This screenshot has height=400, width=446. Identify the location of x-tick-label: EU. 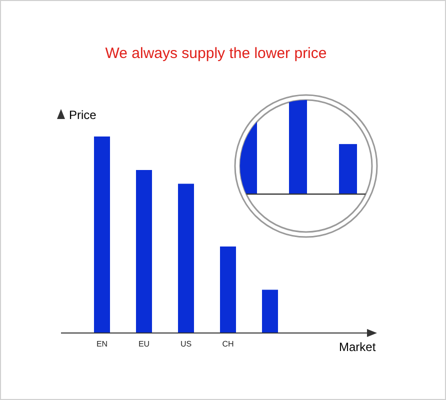
(144, 344).